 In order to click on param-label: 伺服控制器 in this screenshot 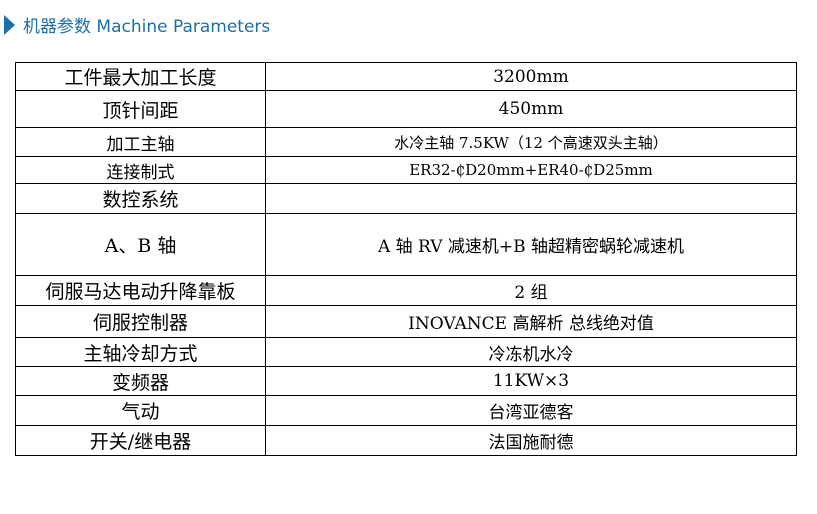, I will do `click(140, 321)`.